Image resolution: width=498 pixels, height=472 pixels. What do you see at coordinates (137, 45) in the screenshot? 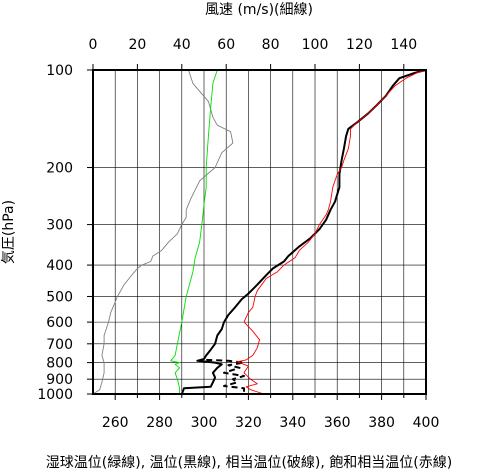
I see `top-tick-label: 20` at bounding box center [137, 45].